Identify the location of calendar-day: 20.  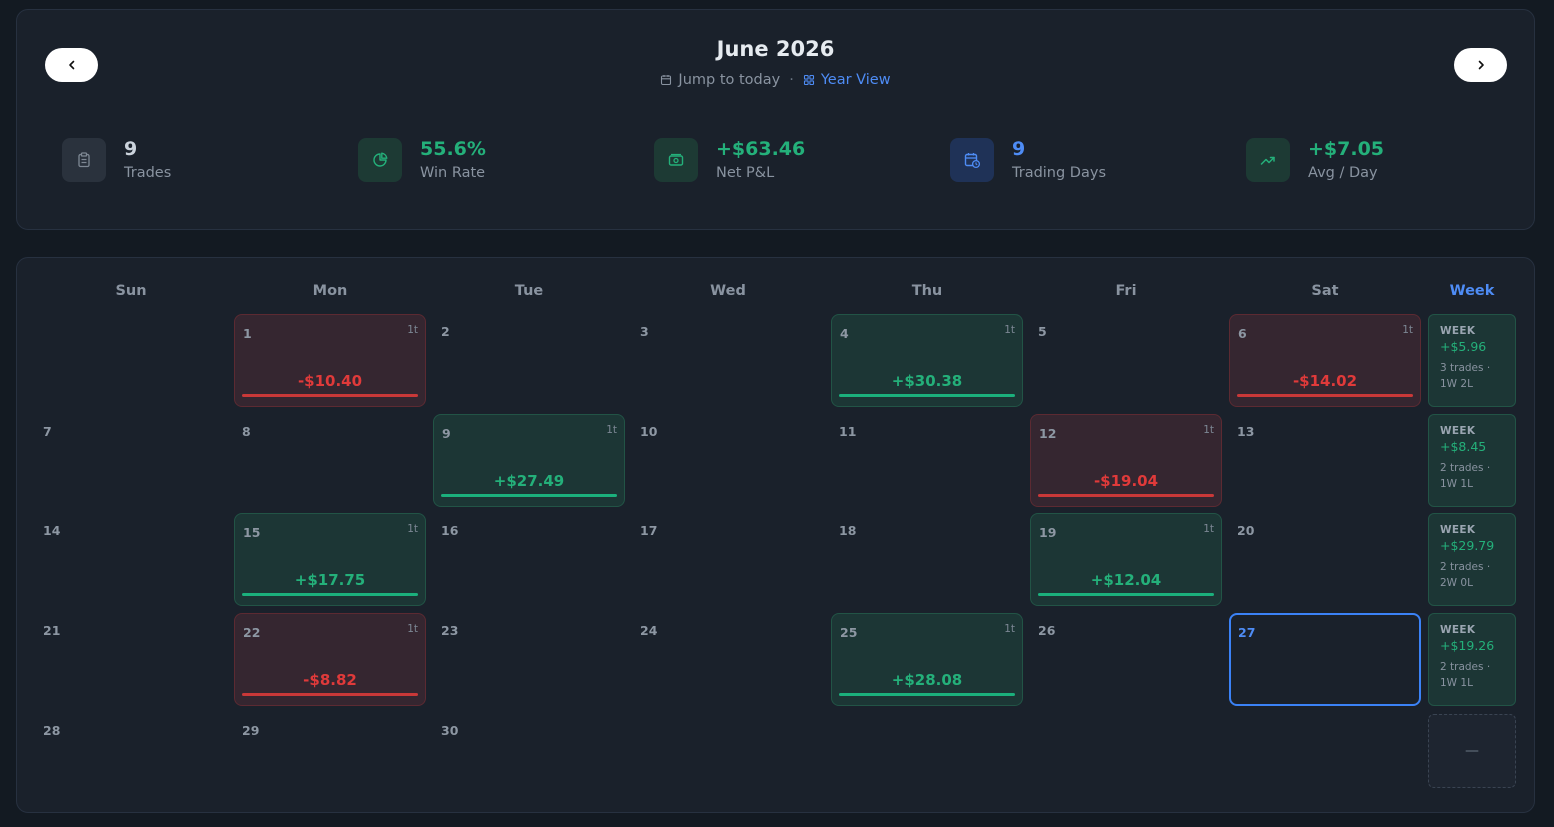
(1325, 559).